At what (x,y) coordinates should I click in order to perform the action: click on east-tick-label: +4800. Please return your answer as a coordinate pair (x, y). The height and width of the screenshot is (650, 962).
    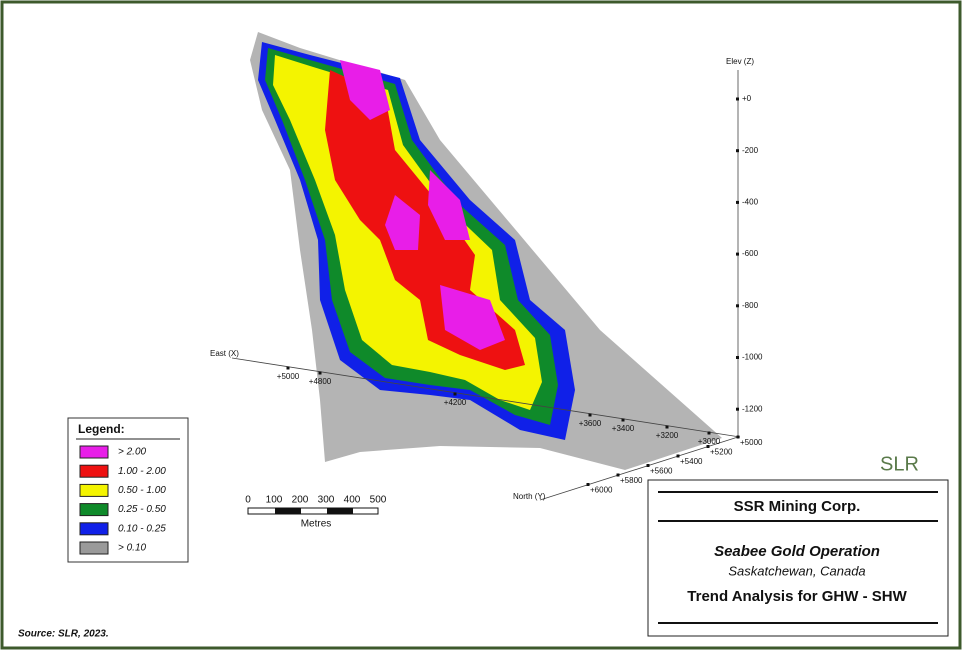
    Looking at the image, I should click on (320, 381).